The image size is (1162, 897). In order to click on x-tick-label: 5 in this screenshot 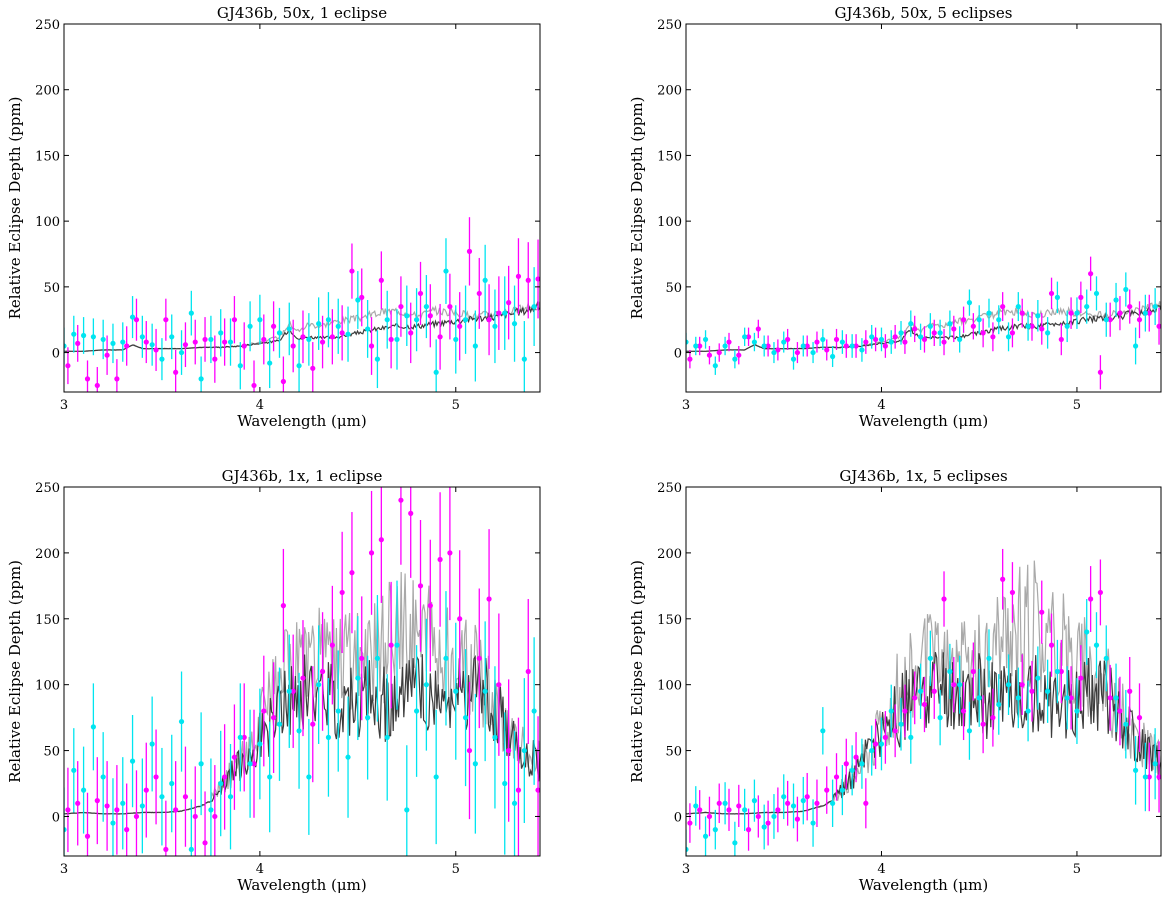, I will do `click(456, 869)`.